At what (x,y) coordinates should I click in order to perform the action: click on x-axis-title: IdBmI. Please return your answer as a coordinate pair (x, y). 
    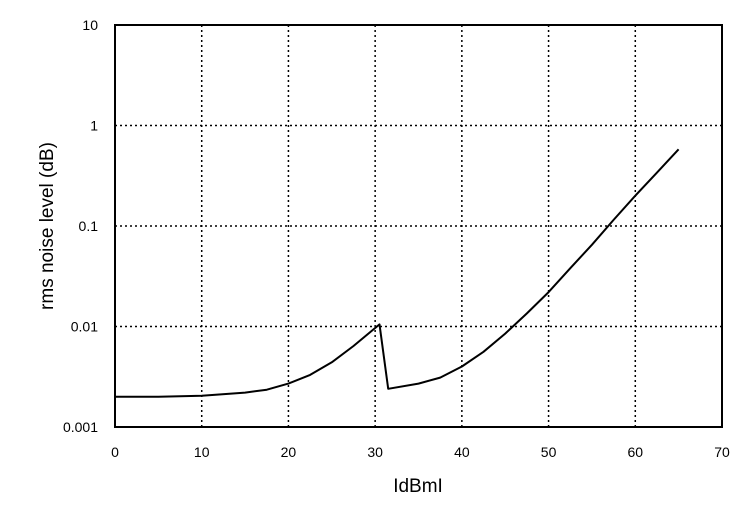
    Looking at the image, I should click on (418, 486).